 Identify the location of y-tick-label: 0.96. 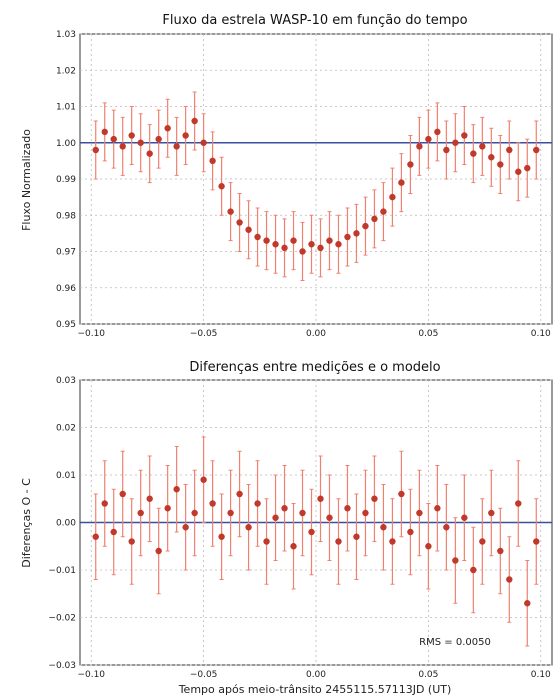
(66, 289).